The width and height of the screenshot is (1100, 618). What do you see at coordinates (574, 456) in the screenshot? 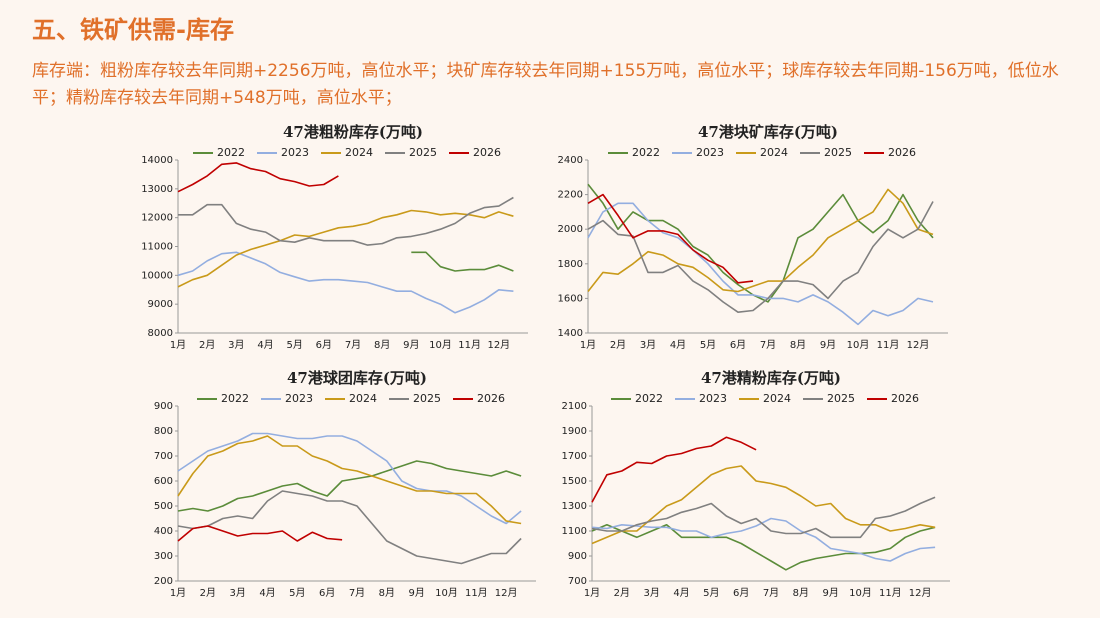
I see `y-tick-label: 1700` at bounding box center [574, 456].